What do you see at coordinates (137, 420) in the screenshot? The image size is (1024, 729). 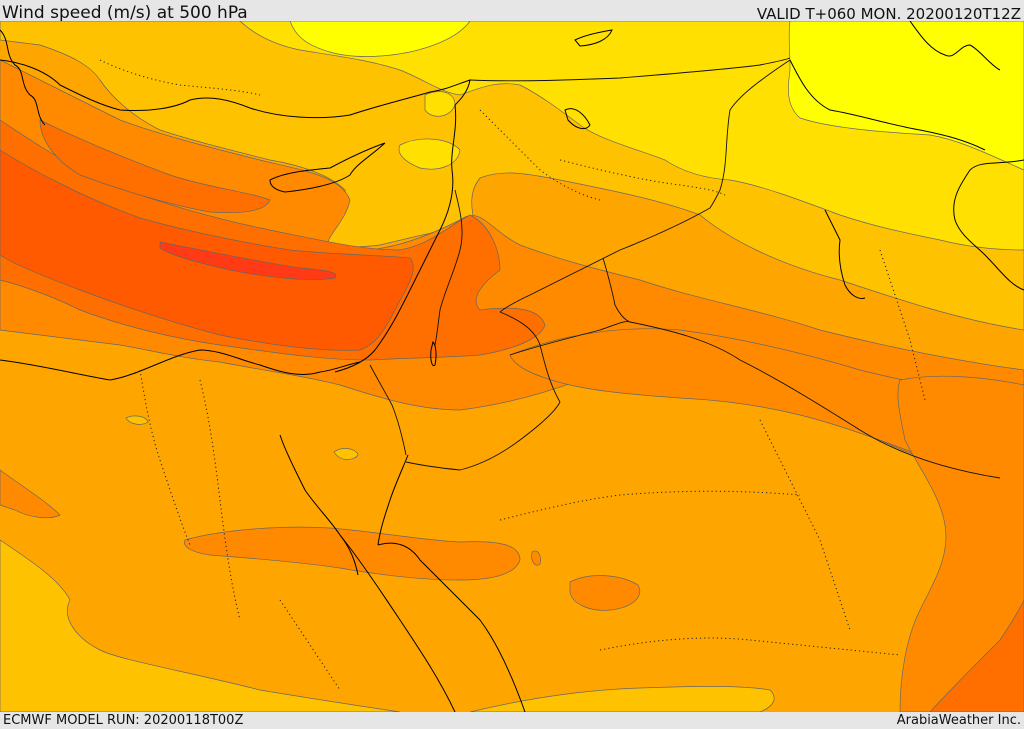 I see `band-amber-pocket-nile` at bounding box center [137, 420].